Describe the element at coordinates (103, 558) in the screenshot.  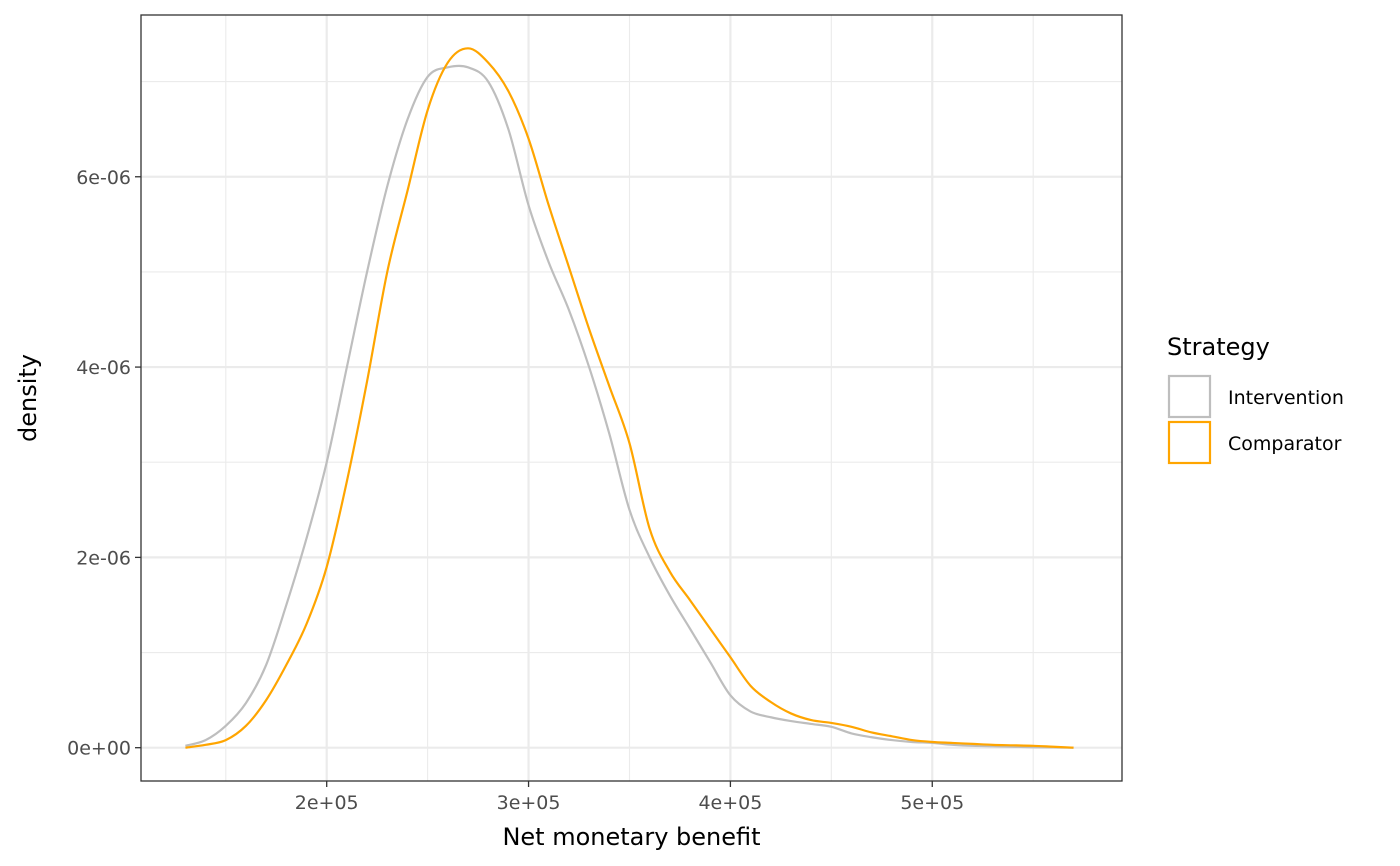
I see `y-tick-label: 2e-06` at that location.